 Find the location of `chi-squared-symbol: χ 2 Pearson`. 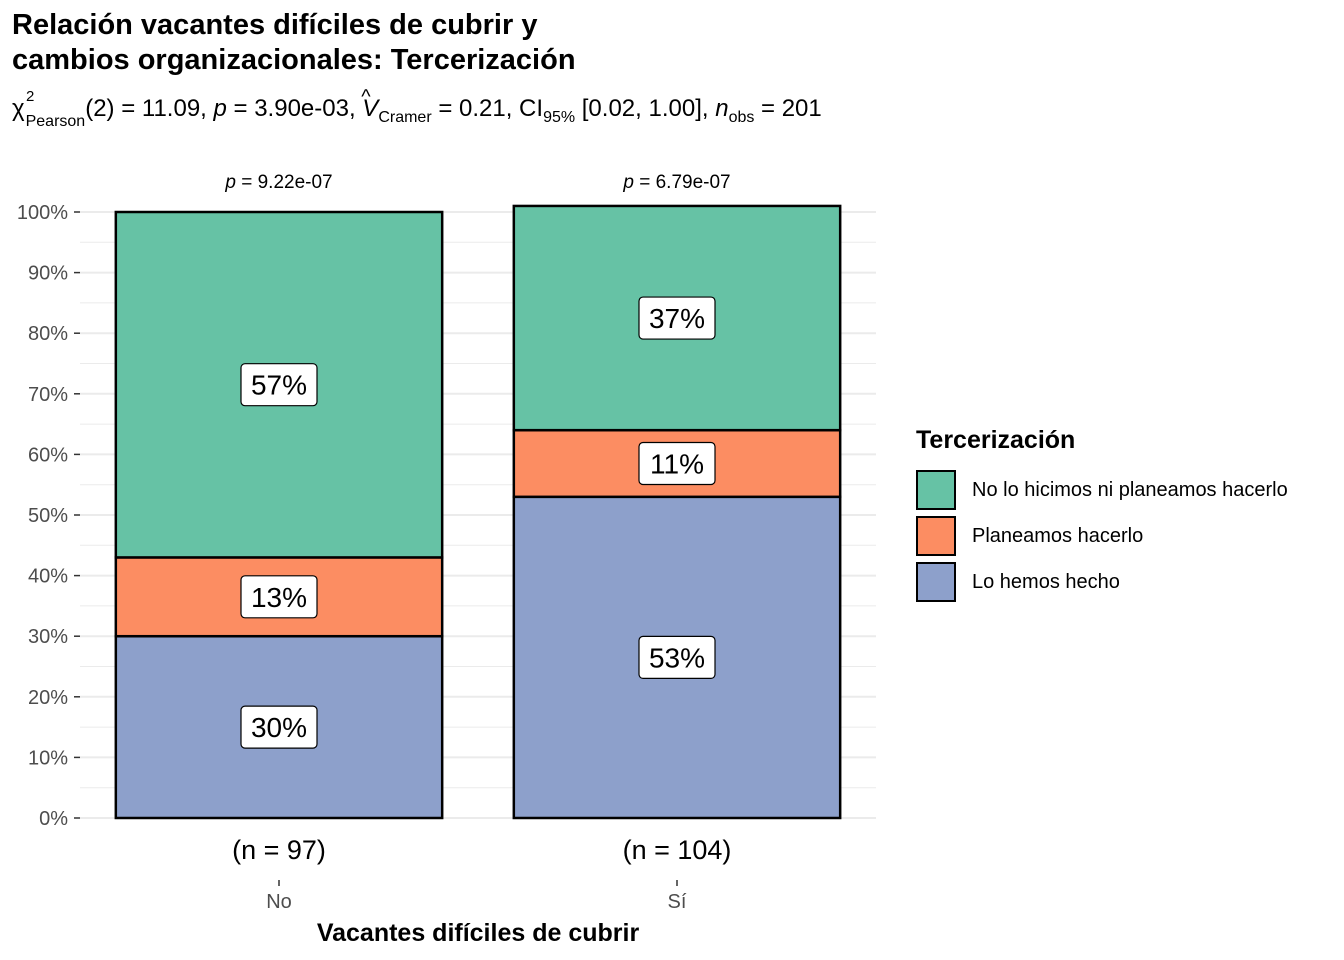

chi-squared-symbol: χ 2 Pearson is located at coordinates (49, 109).